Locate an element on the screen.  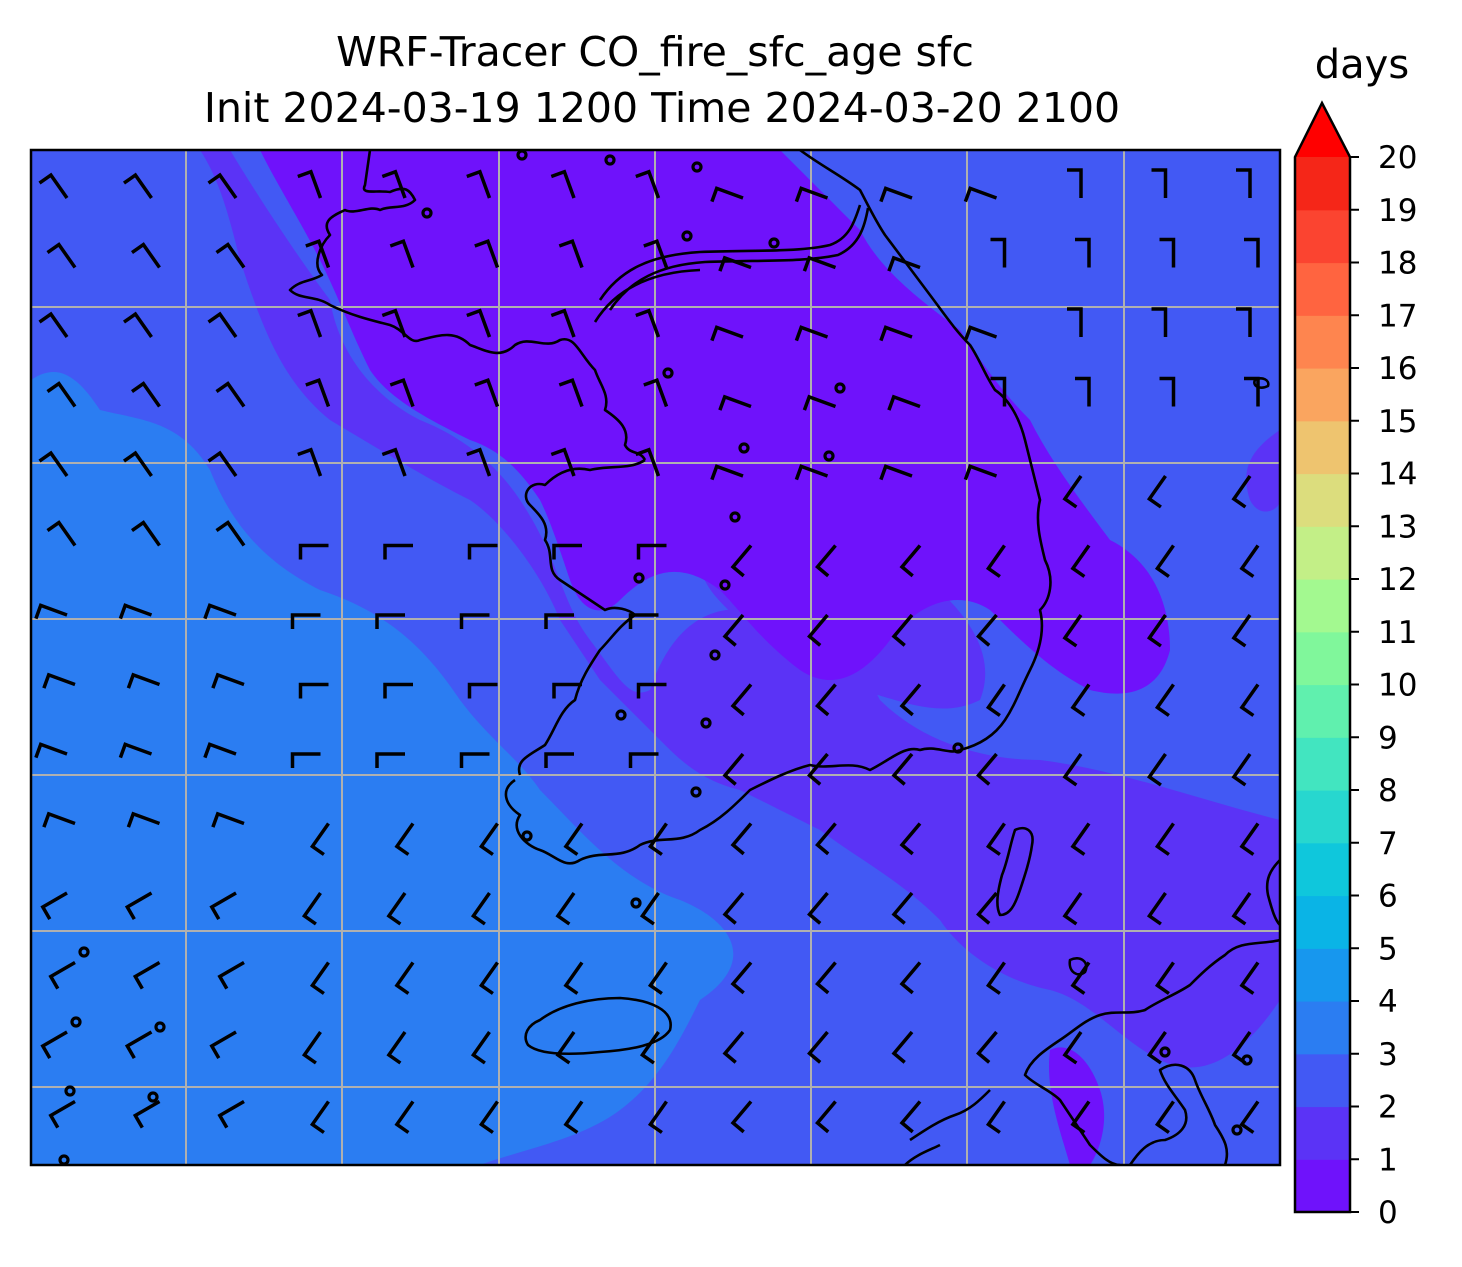
colorbar-tick-label: 9 is located at coordinates (1388, 738).